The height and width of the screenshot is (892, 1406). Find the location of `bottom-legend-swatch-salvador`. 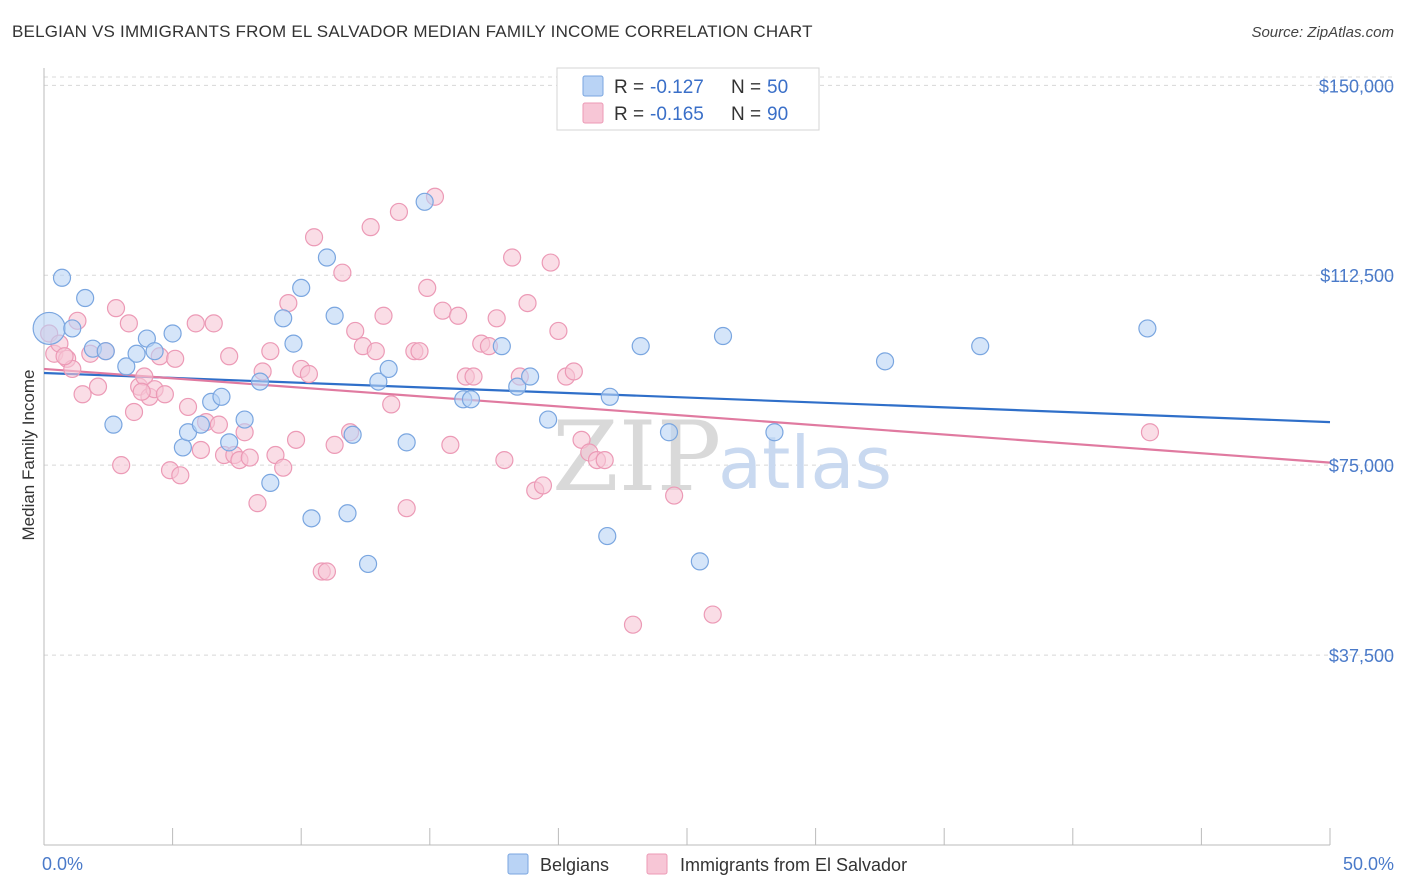

bottom-legend-swatch-salvador is located at coordinates (657, 864).